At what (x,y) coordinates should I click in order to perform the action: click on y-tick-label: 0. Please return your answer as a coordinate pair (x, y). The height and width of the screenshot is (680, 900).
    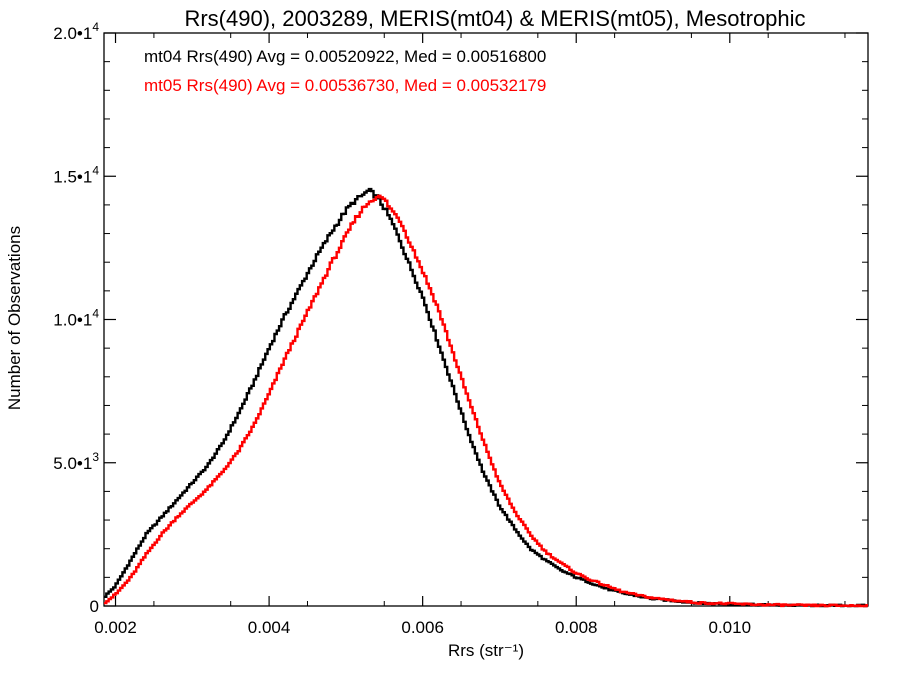
    Looking at the image, I should click on (94, 606).